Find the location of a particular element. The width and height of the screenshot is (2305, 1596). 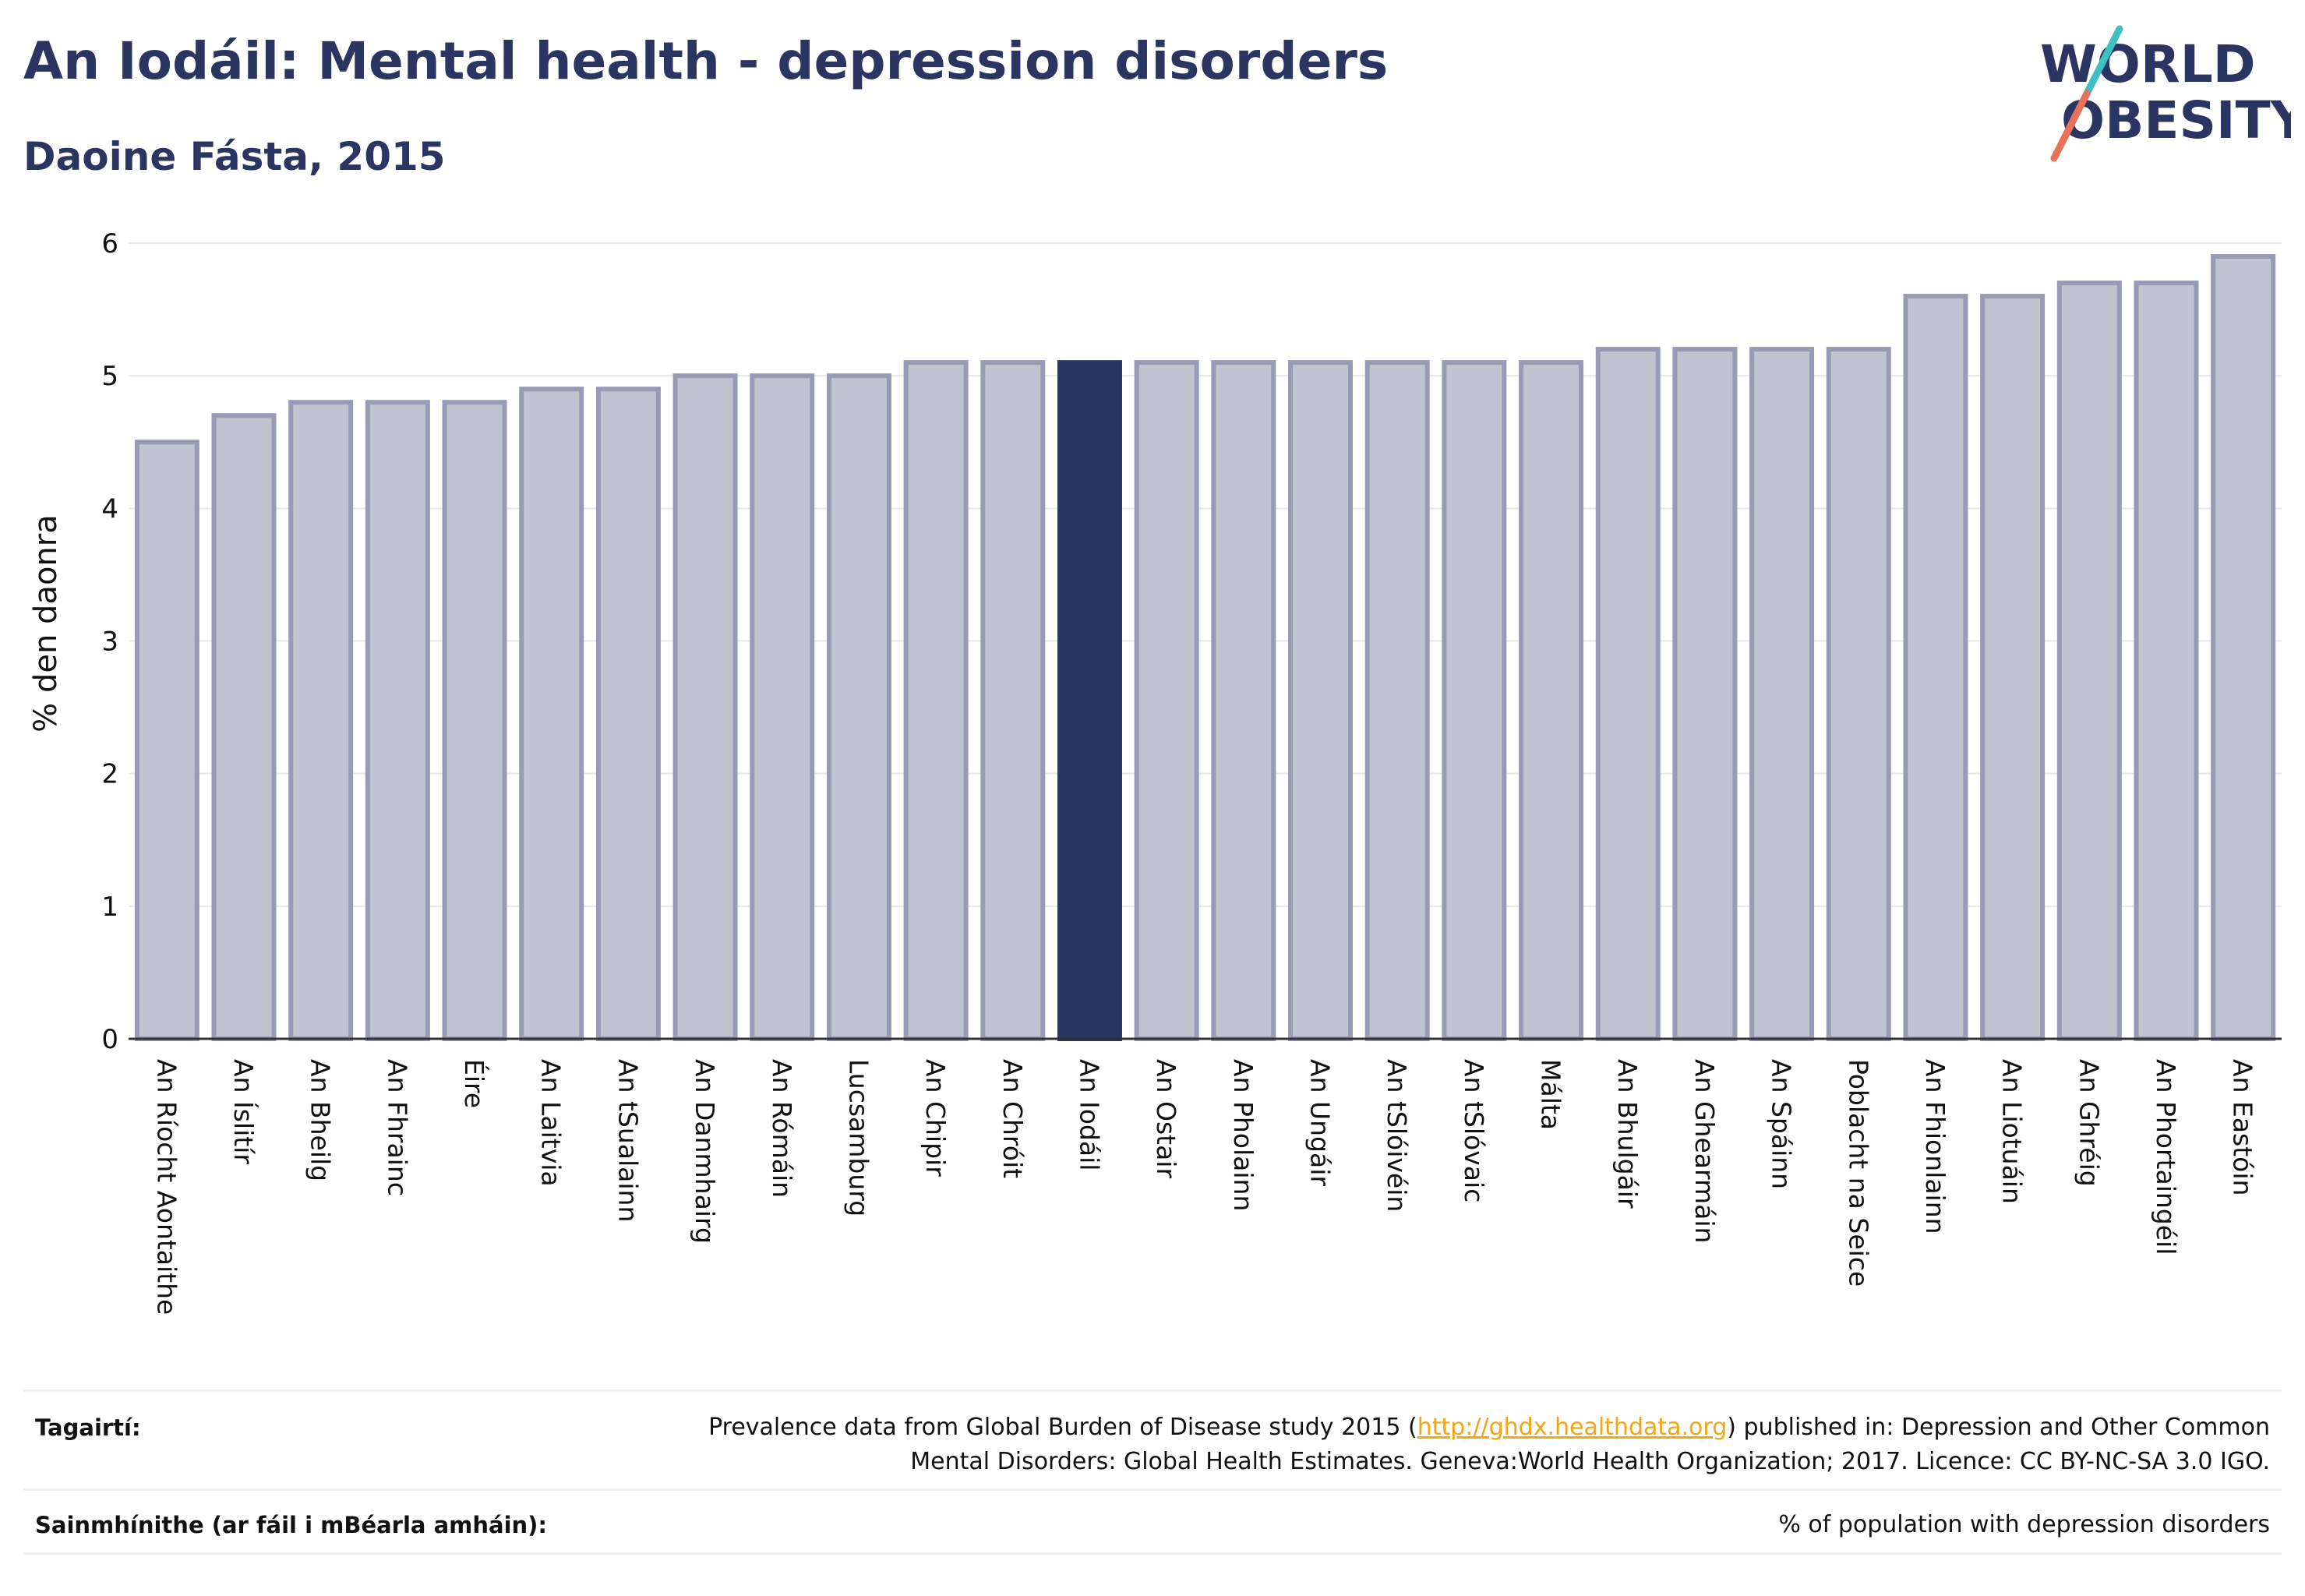

y-tick-label: 5 is located at coordinates (109, 376).